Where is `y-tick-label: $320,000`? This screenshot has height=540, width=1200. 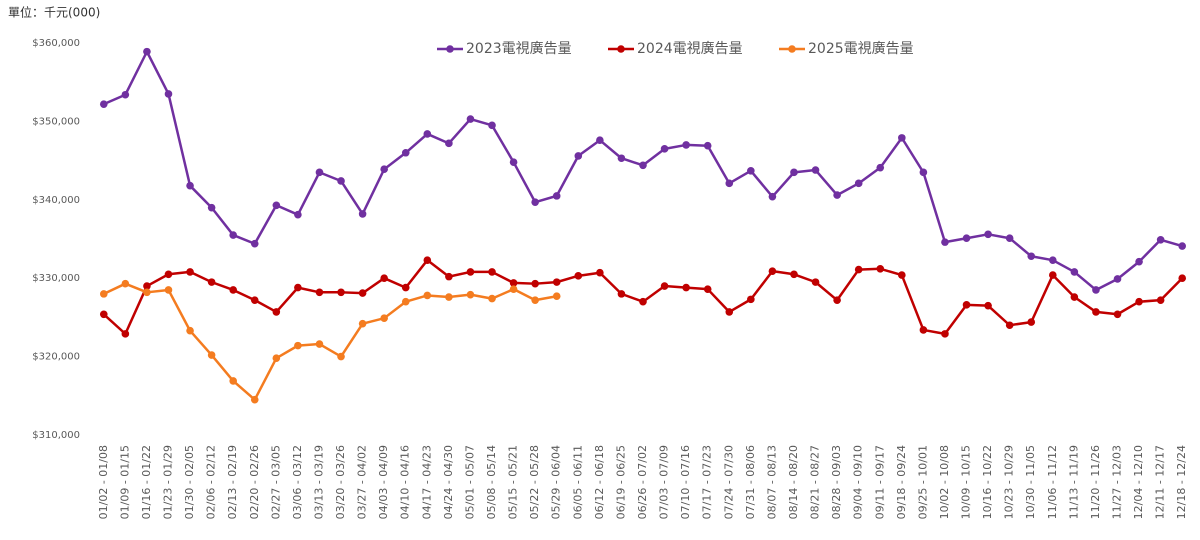
y-tick-label: $320,000 is located at coordinates (56, 357).